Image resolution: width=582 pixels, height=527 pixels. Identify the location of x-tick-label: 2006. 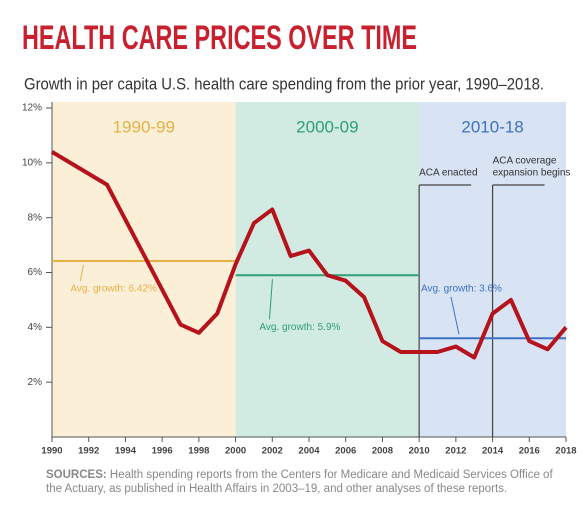
(345, 451).